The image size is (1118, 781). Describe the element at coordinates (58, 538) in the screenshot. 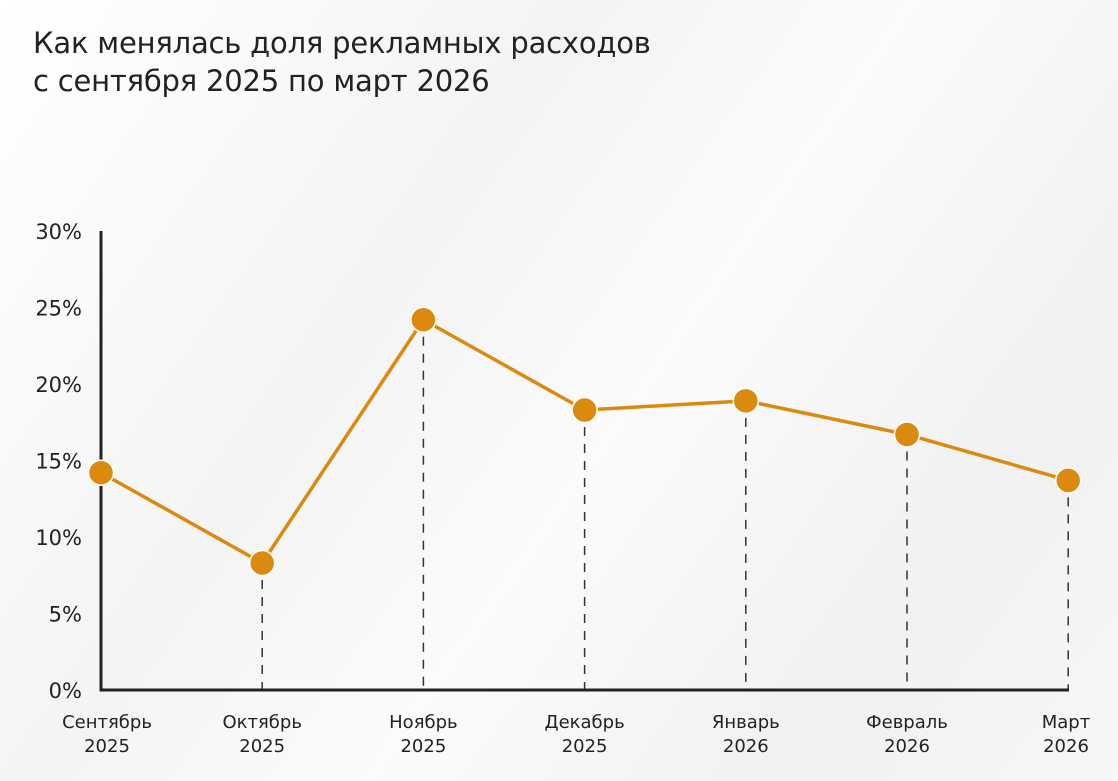

I see `y-tick-label: 10%` at that location.